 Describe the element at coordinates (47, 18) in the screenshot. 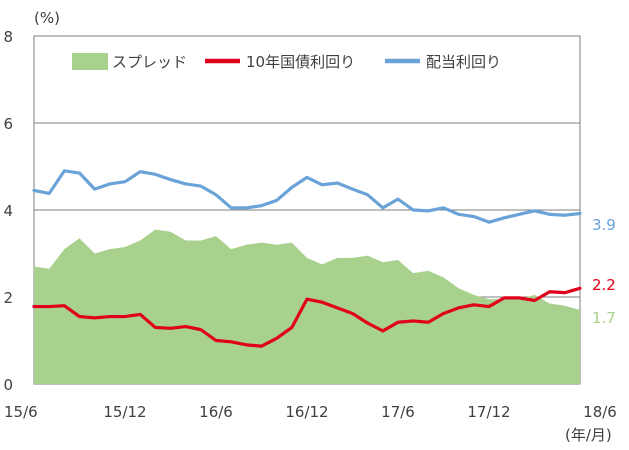

I see `y-axis-unit: (%)` at that location.